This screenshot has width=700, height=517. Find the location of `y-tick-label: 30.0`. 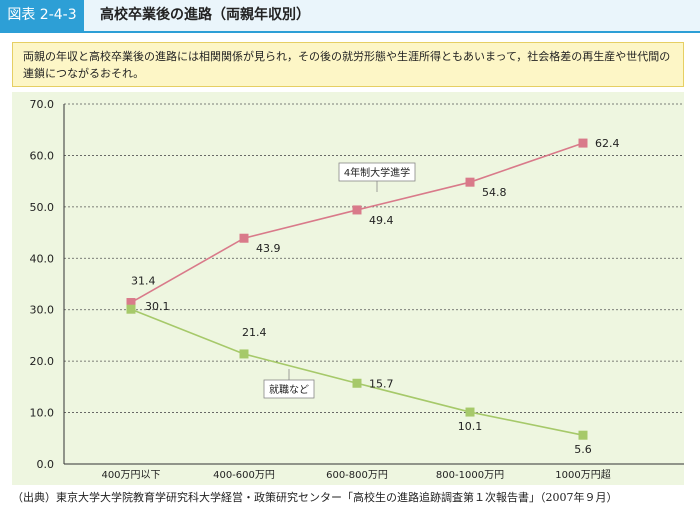

y-tick-label: 30.0 is located at coordinates (42, 310).